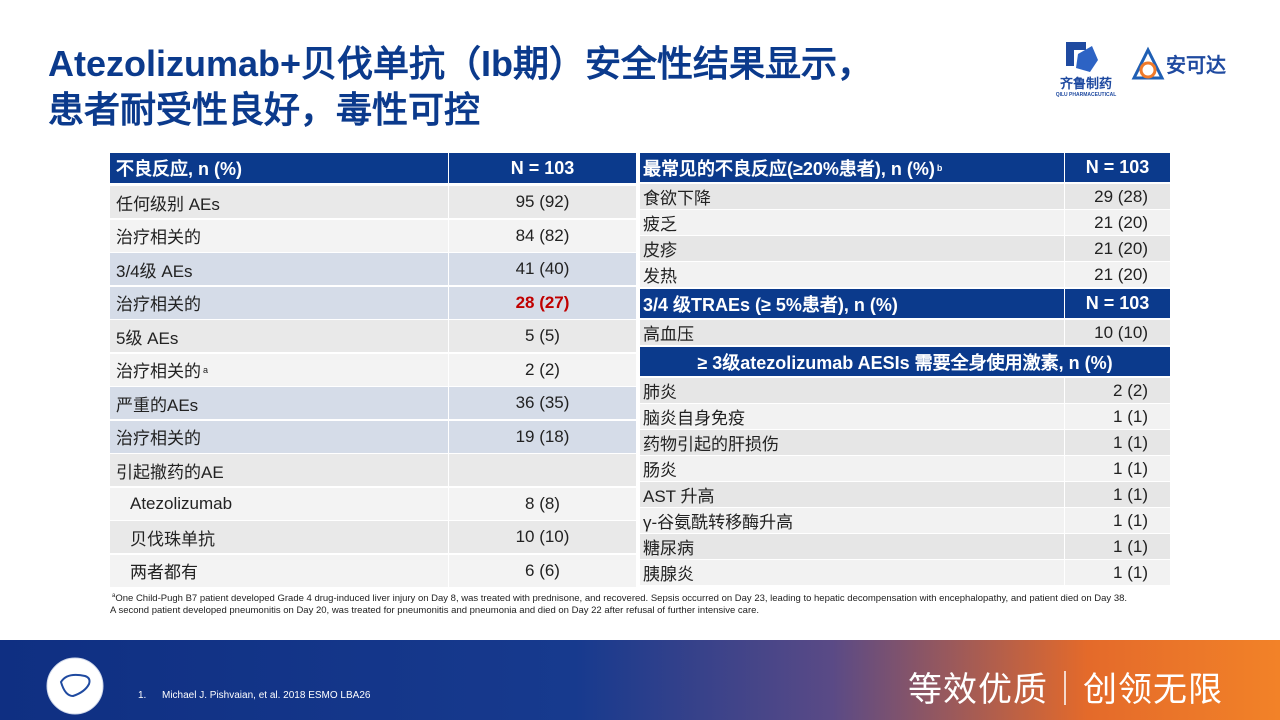 The width and height of the screenshot is (1280, 720). Describe the element at coordinates (279, 503) in the screenshot. I see `row-label: Atezolizumab` at that location.